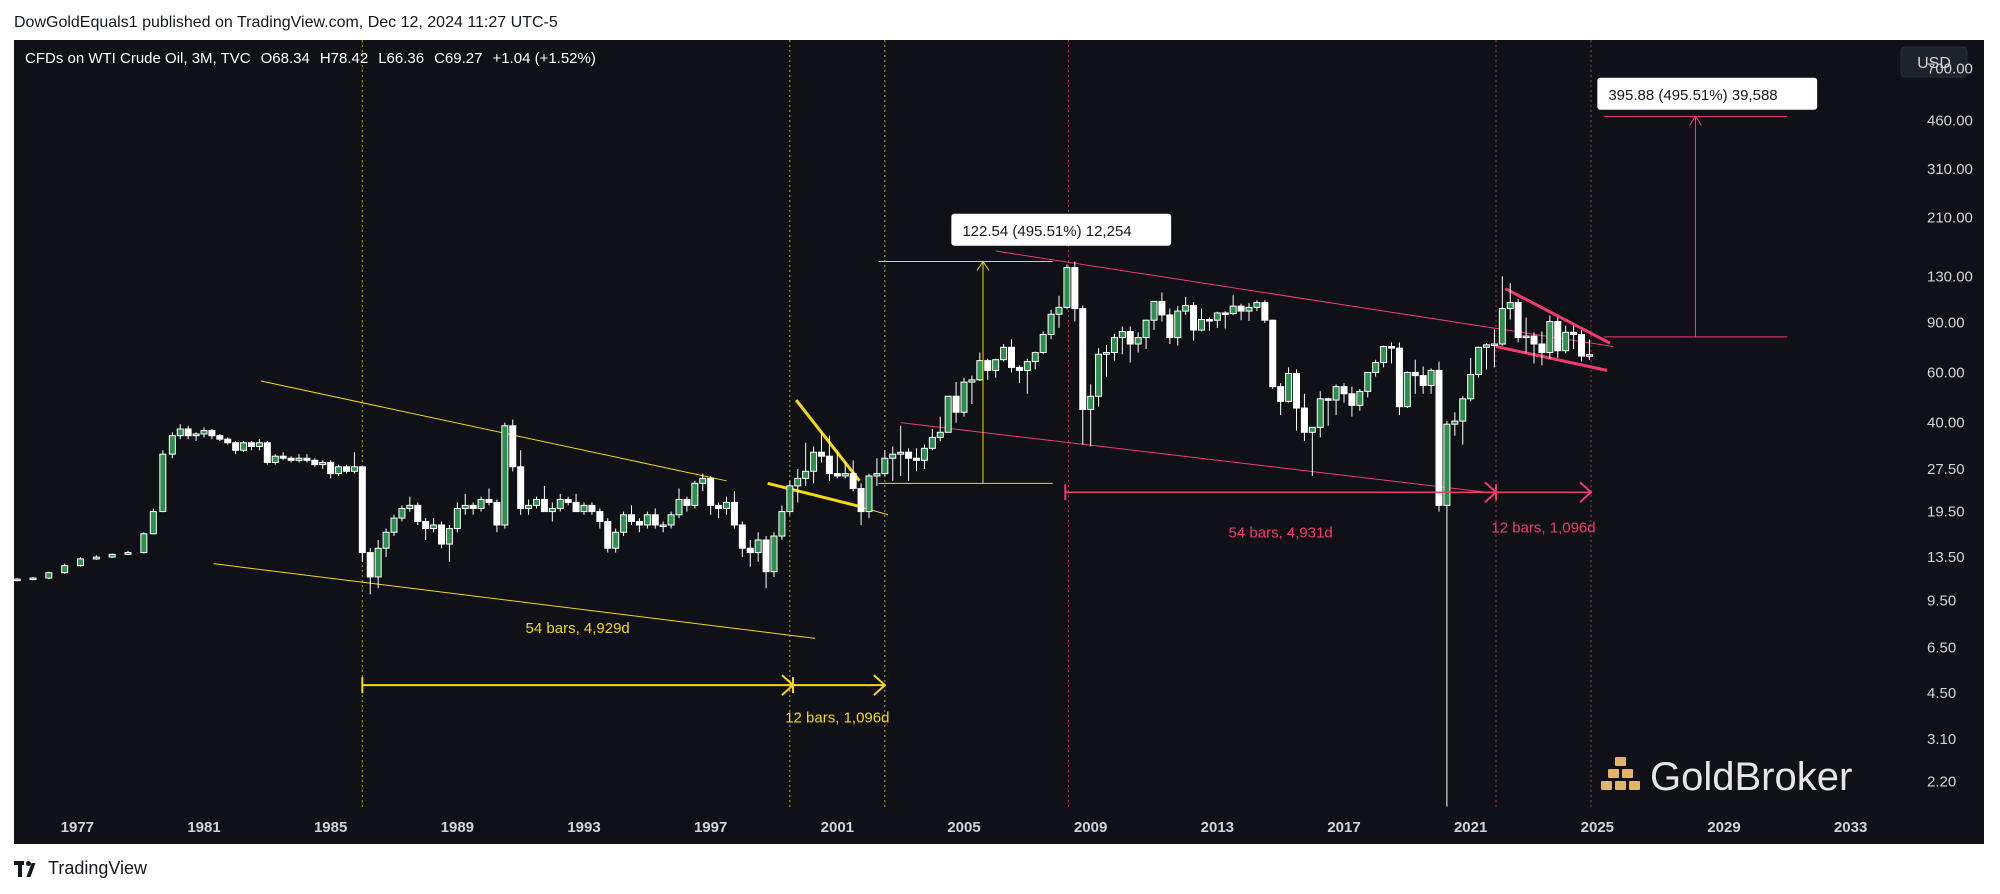 The width and height of the screenshot is (2000, 894). What do you see at coordinates (80, 868) in the screenshot?
I see `tradingview-footer: TradingView` at bounding box center [80, 868].